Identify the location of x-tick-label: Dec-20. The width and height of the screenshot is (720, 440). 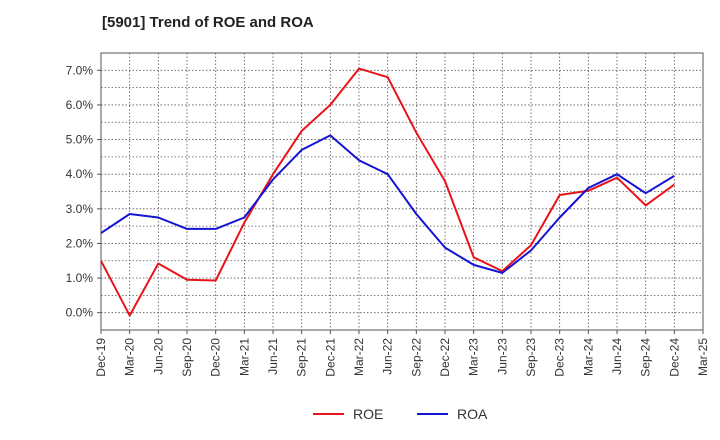
(216, 357).